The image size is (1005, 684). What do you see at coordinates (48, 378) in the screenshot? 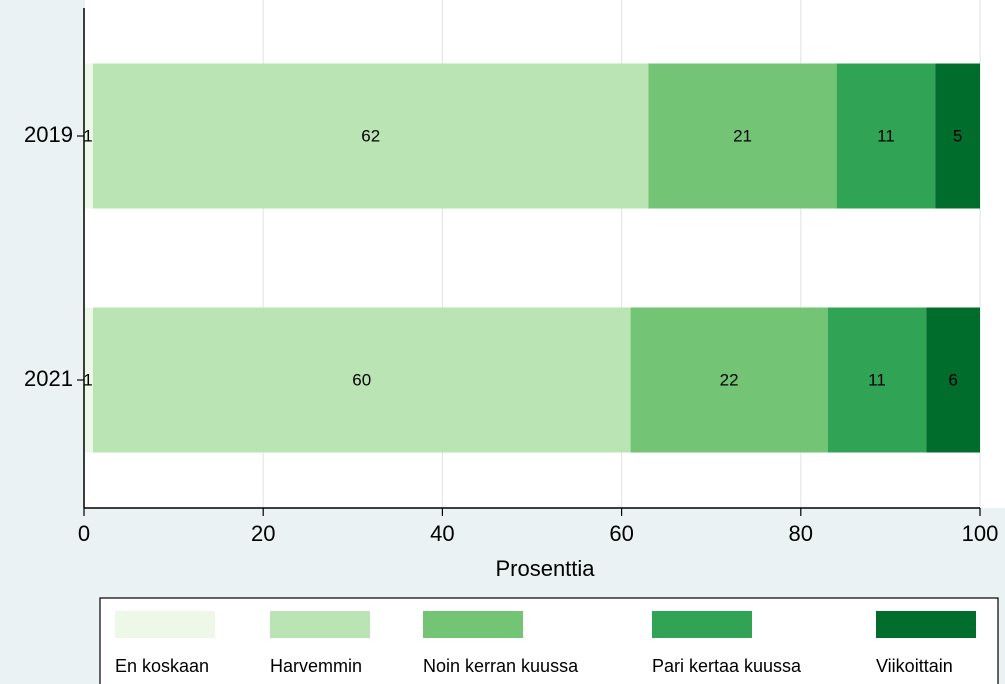
I see `y-tick-label: 2021` at bounding box center [48, 378].